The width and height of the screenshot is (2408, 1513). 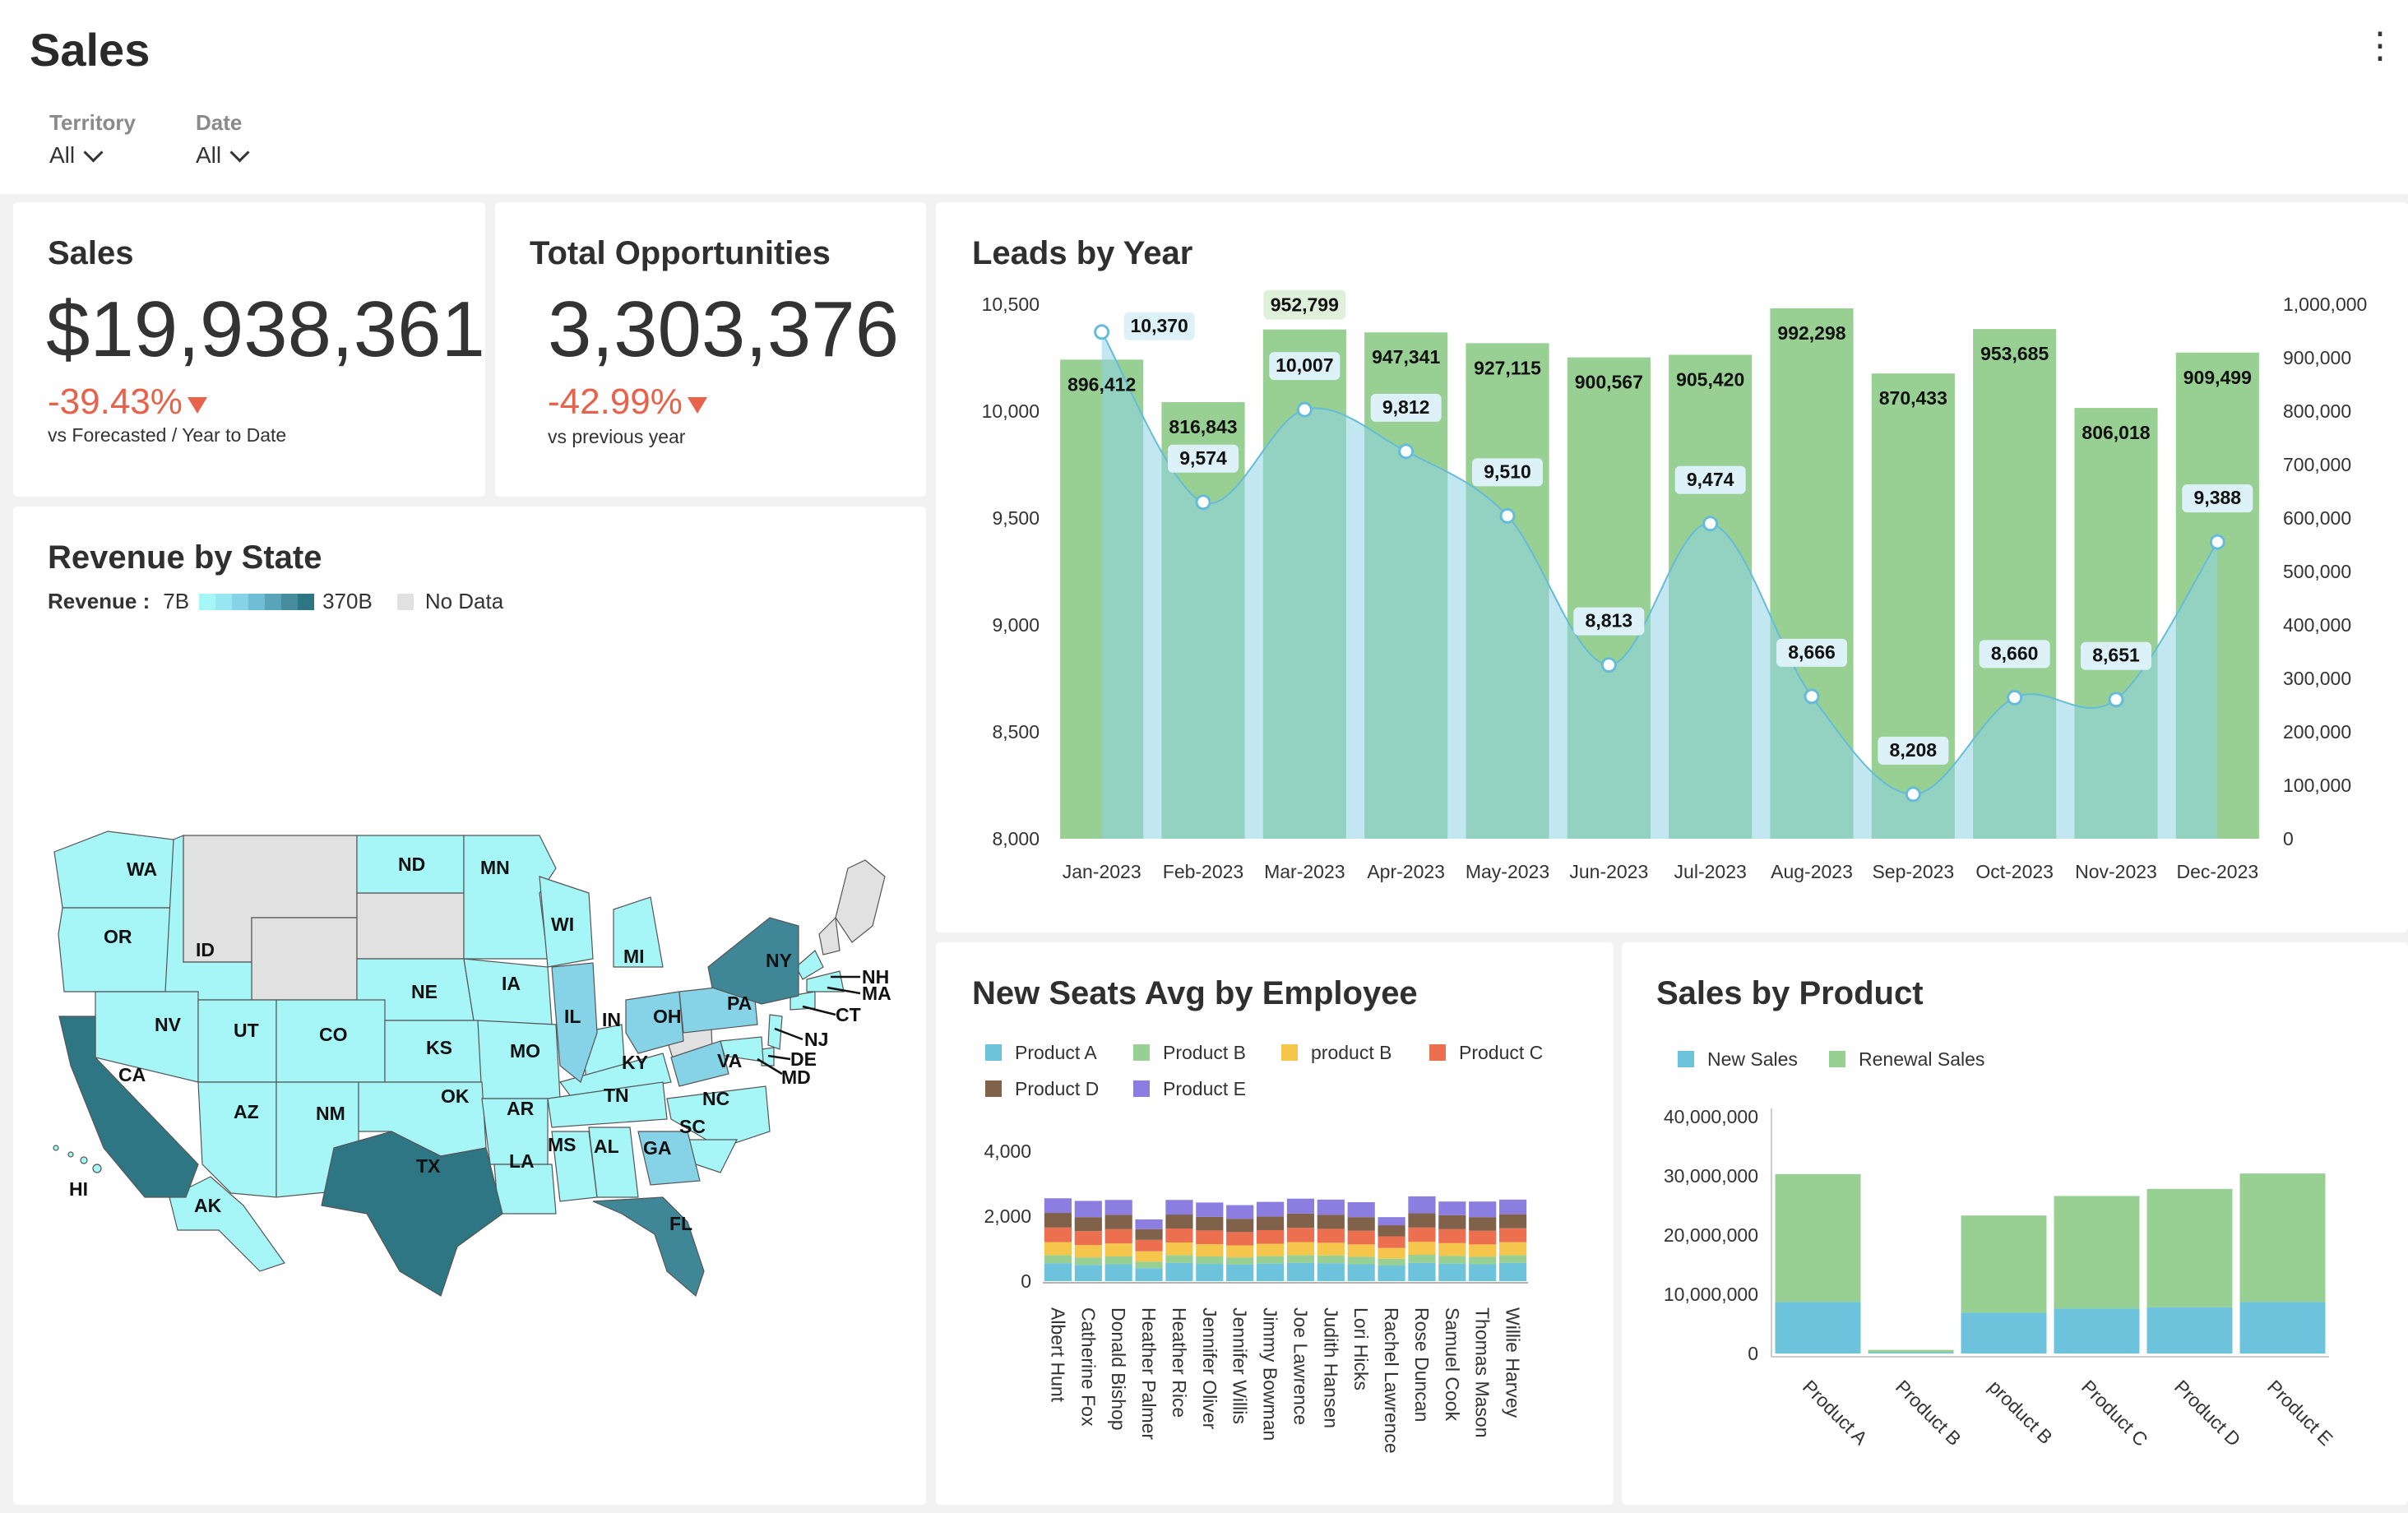 I want to click on x-tick-label: Heather Rice, so click(x=1179, y=1362).